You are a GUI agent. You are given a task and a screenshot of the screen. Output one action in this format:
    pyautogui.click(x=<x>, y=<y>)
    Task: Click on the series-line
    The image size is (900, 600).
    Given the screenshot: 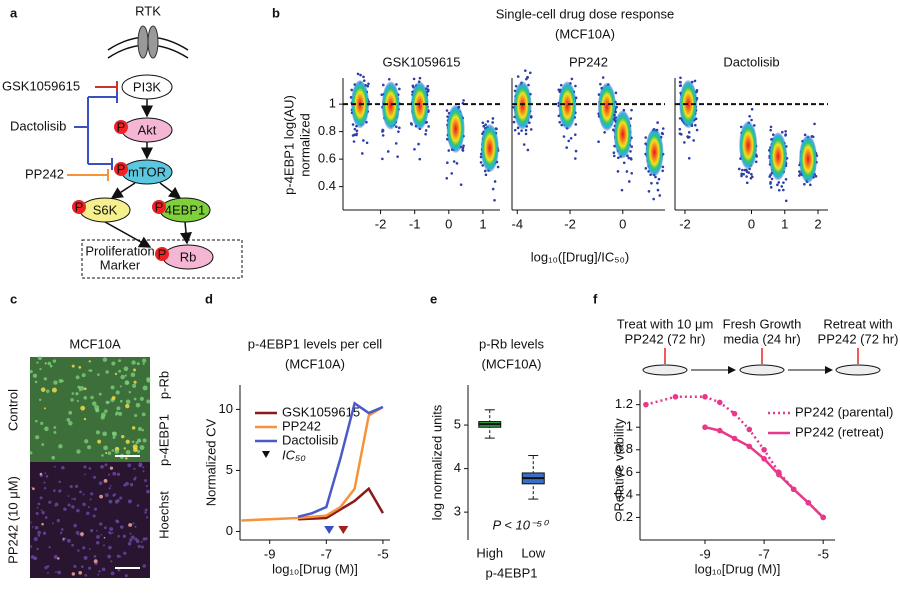 What is the action you would take?
    pyautogui.click(x=312, y=463)
    